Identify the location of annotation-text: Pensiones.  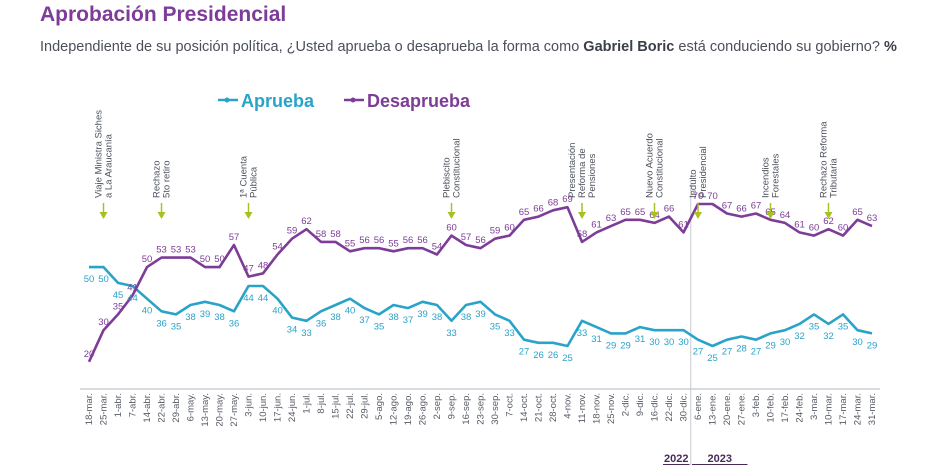
(592, 175).